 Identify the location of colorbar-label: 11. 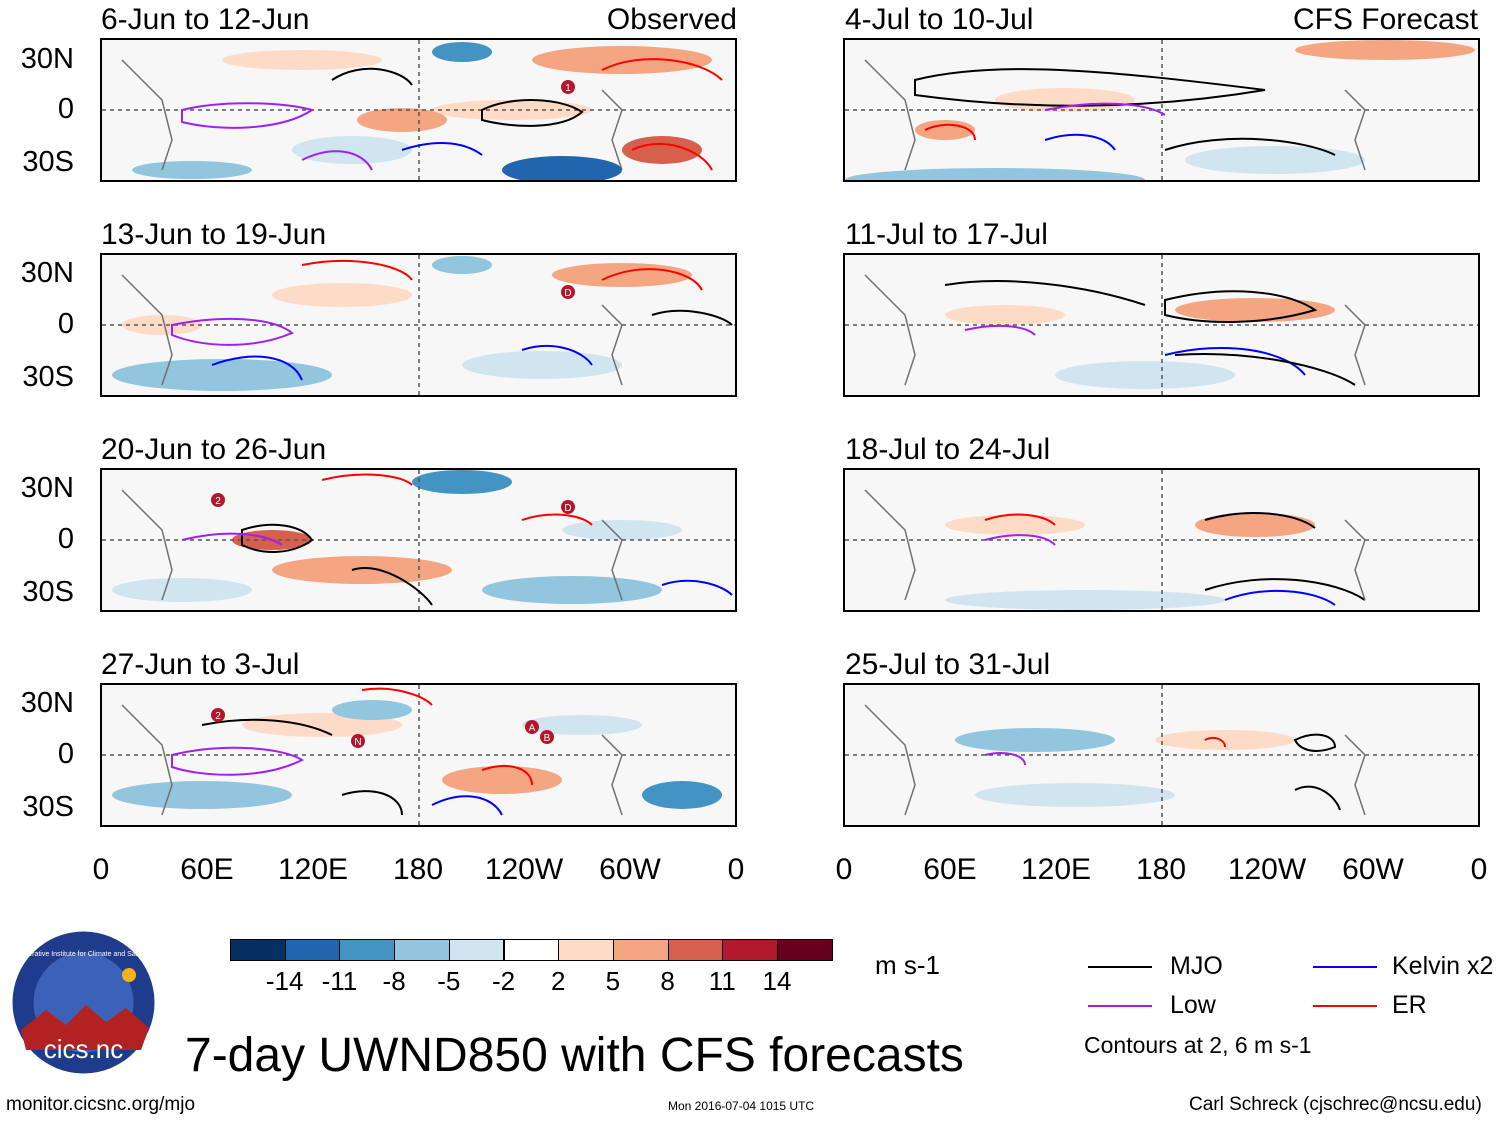
(722, 981).